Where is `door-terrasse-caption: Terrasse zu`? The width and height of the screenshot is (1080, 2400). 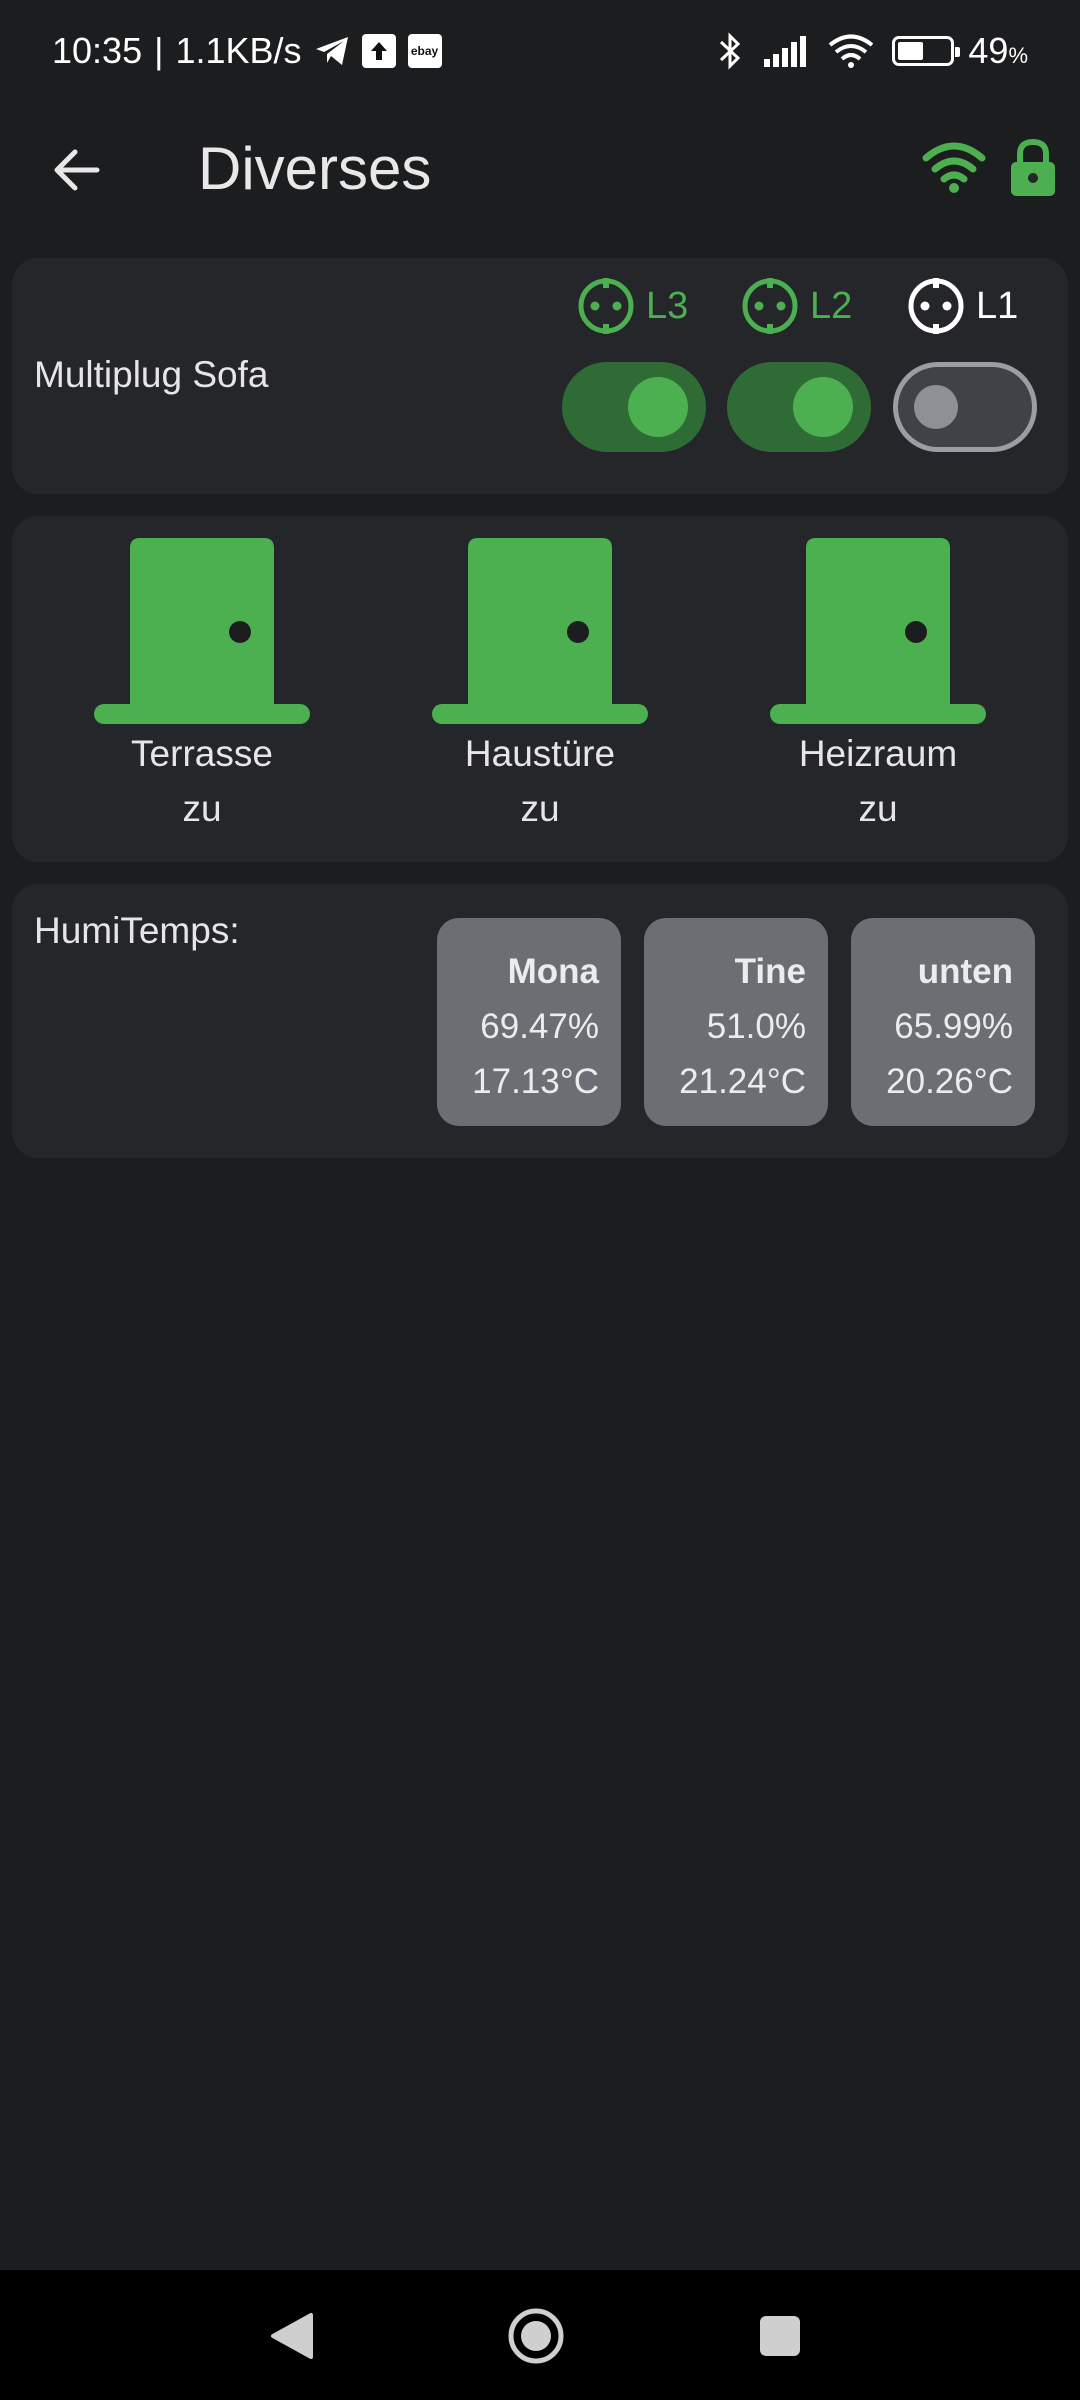
door-terrasse-caption: Terrasse zu is located at coordinates (202, 781).